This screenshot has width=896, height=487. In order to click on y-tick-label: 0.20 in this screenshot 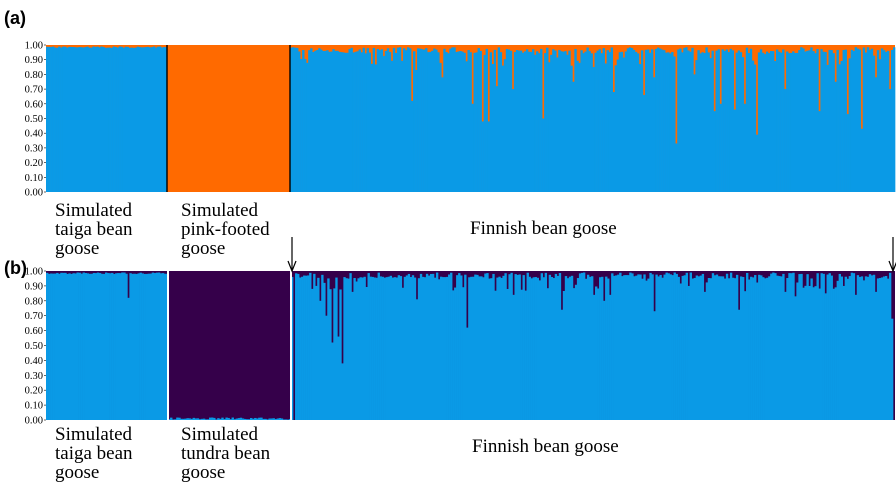, I will do `click(34, 163)`.